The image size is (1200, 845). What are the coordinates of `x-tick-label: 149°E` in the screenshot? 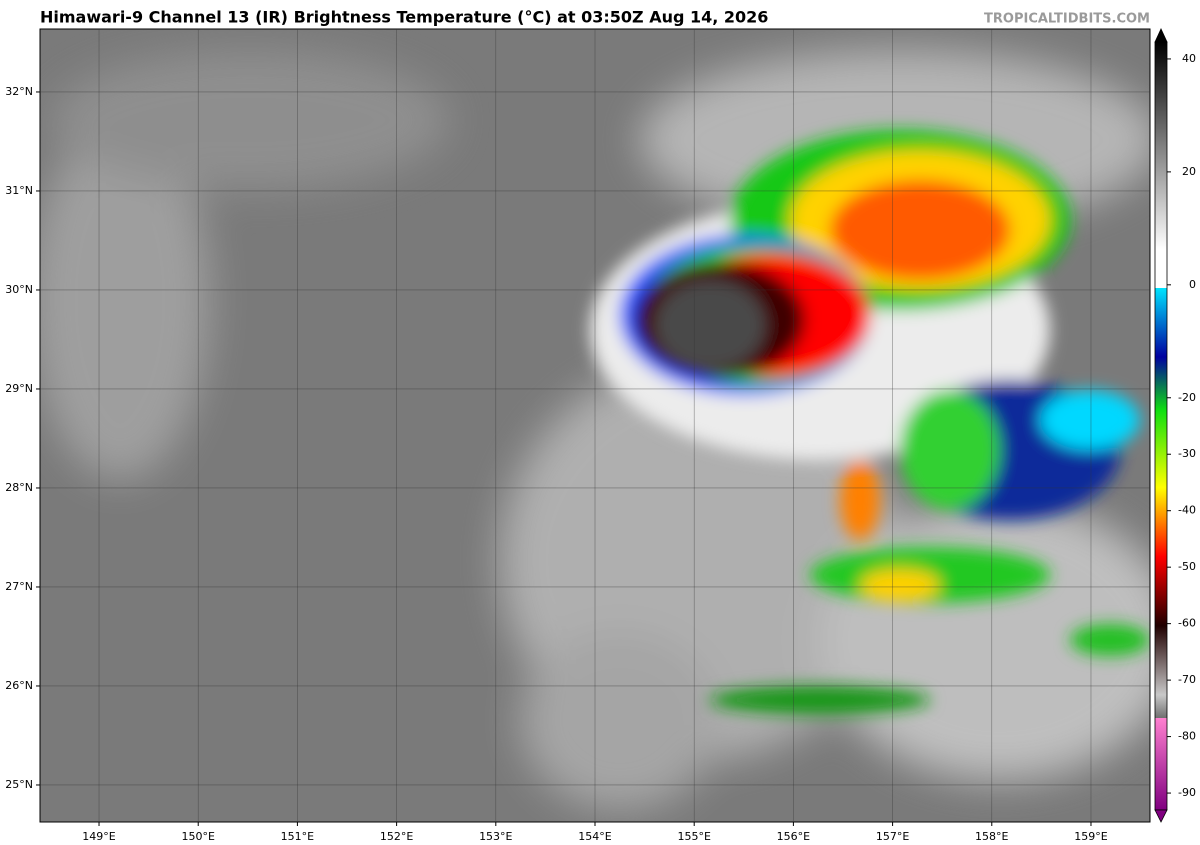 It's located at (98, 836).